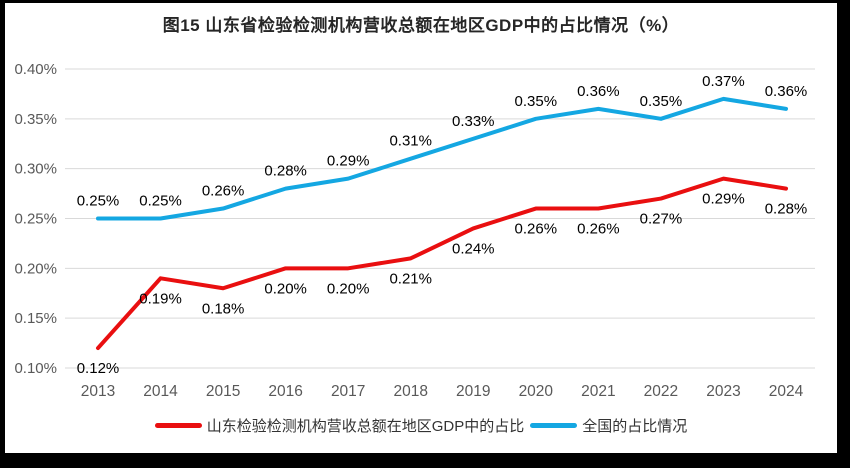 Image resolution: width=850 pixels, height=468 pixels. What do you see at coordinates (178, 425) in the screenshot?
I see `legend-swatch-shandong-line` at bounding box center [178, 425].